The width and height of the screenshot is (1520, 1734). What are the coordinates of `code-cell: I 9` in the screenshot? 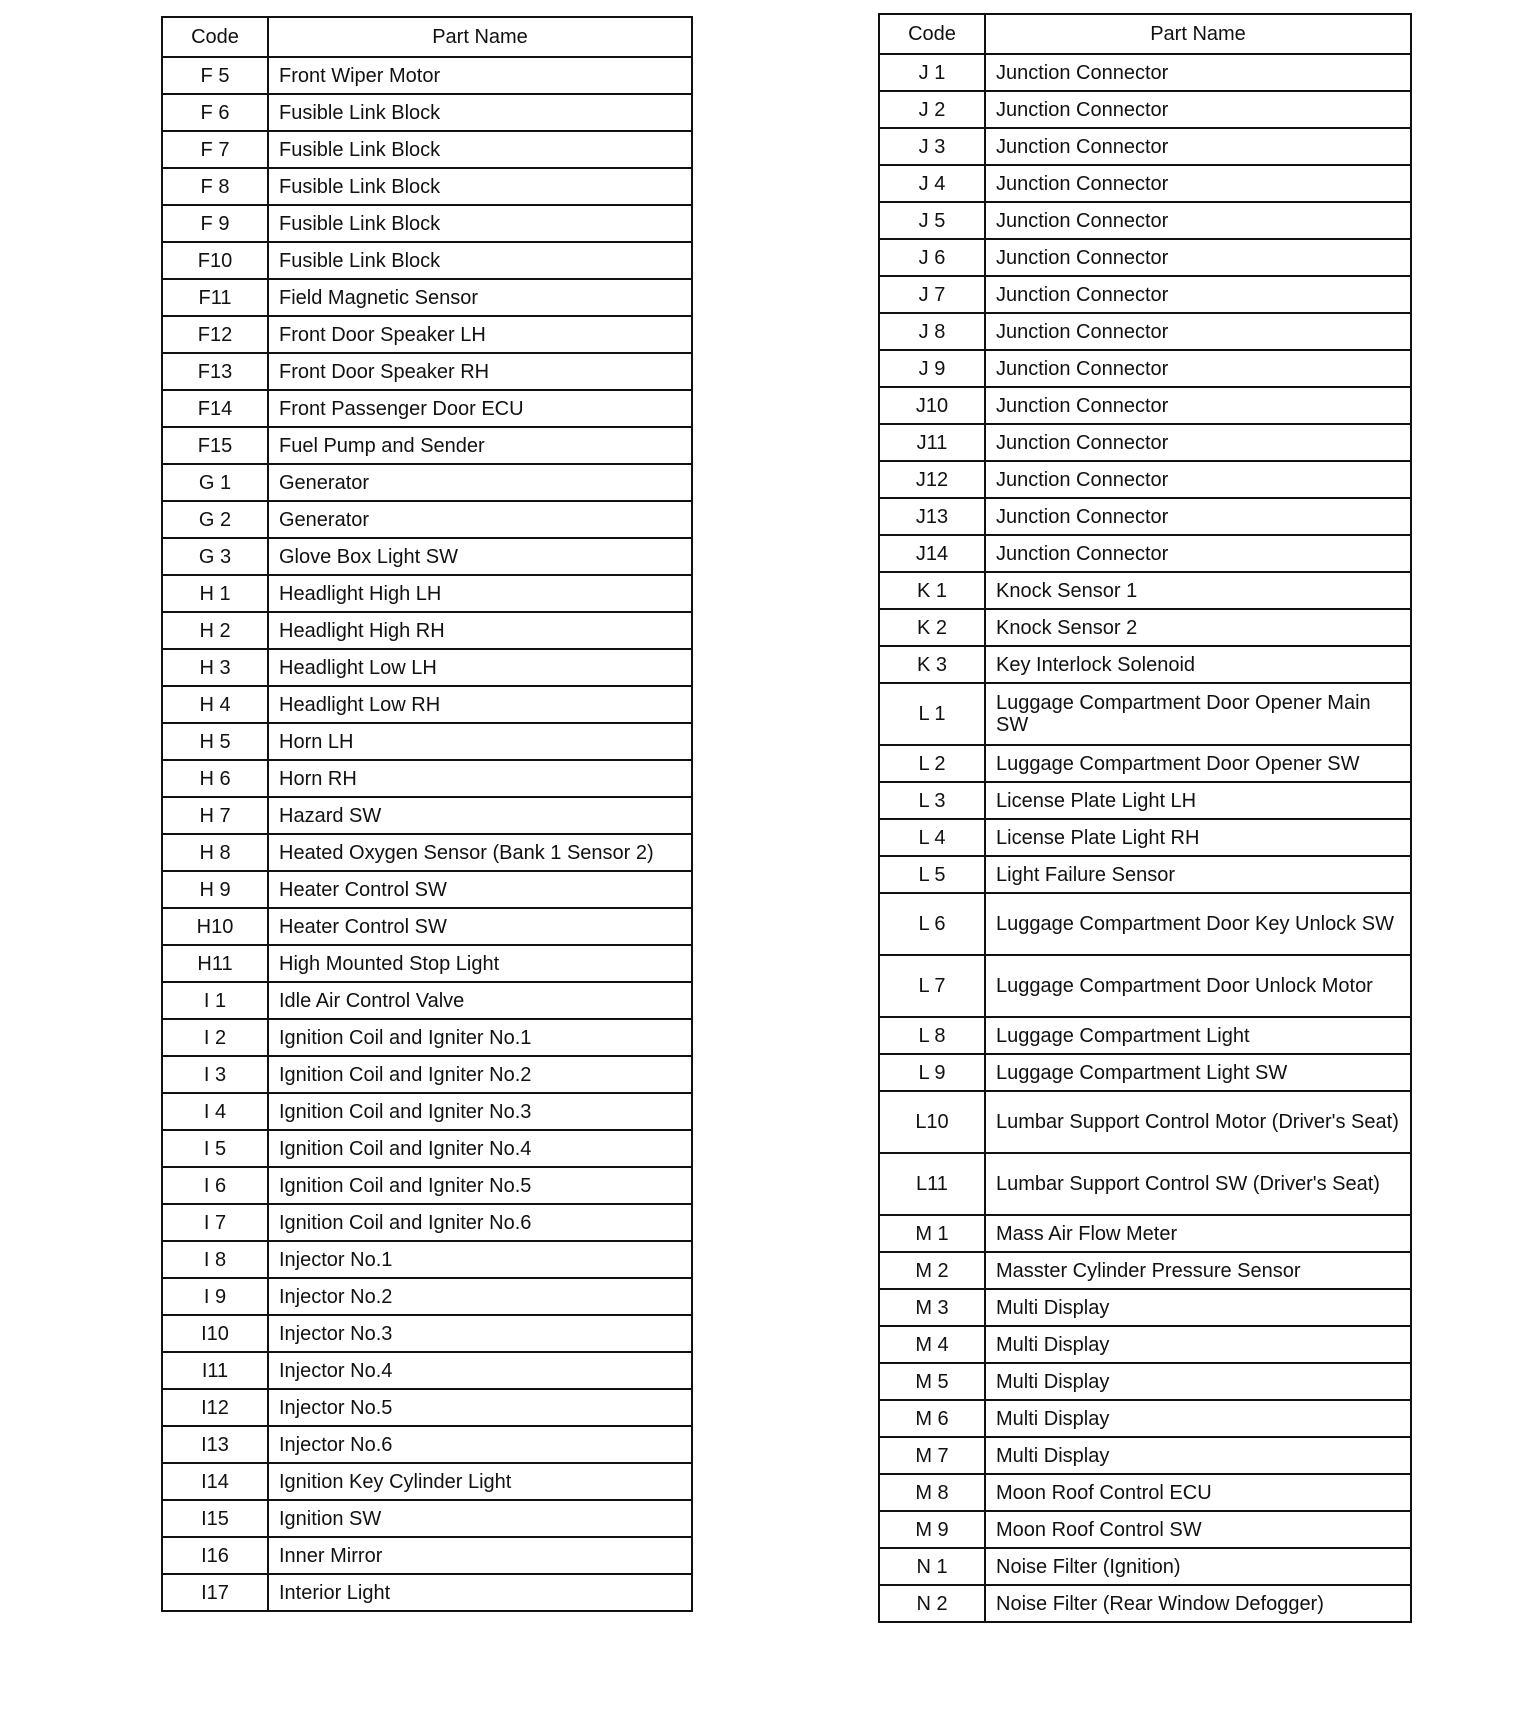 It's located at (215, 1296).